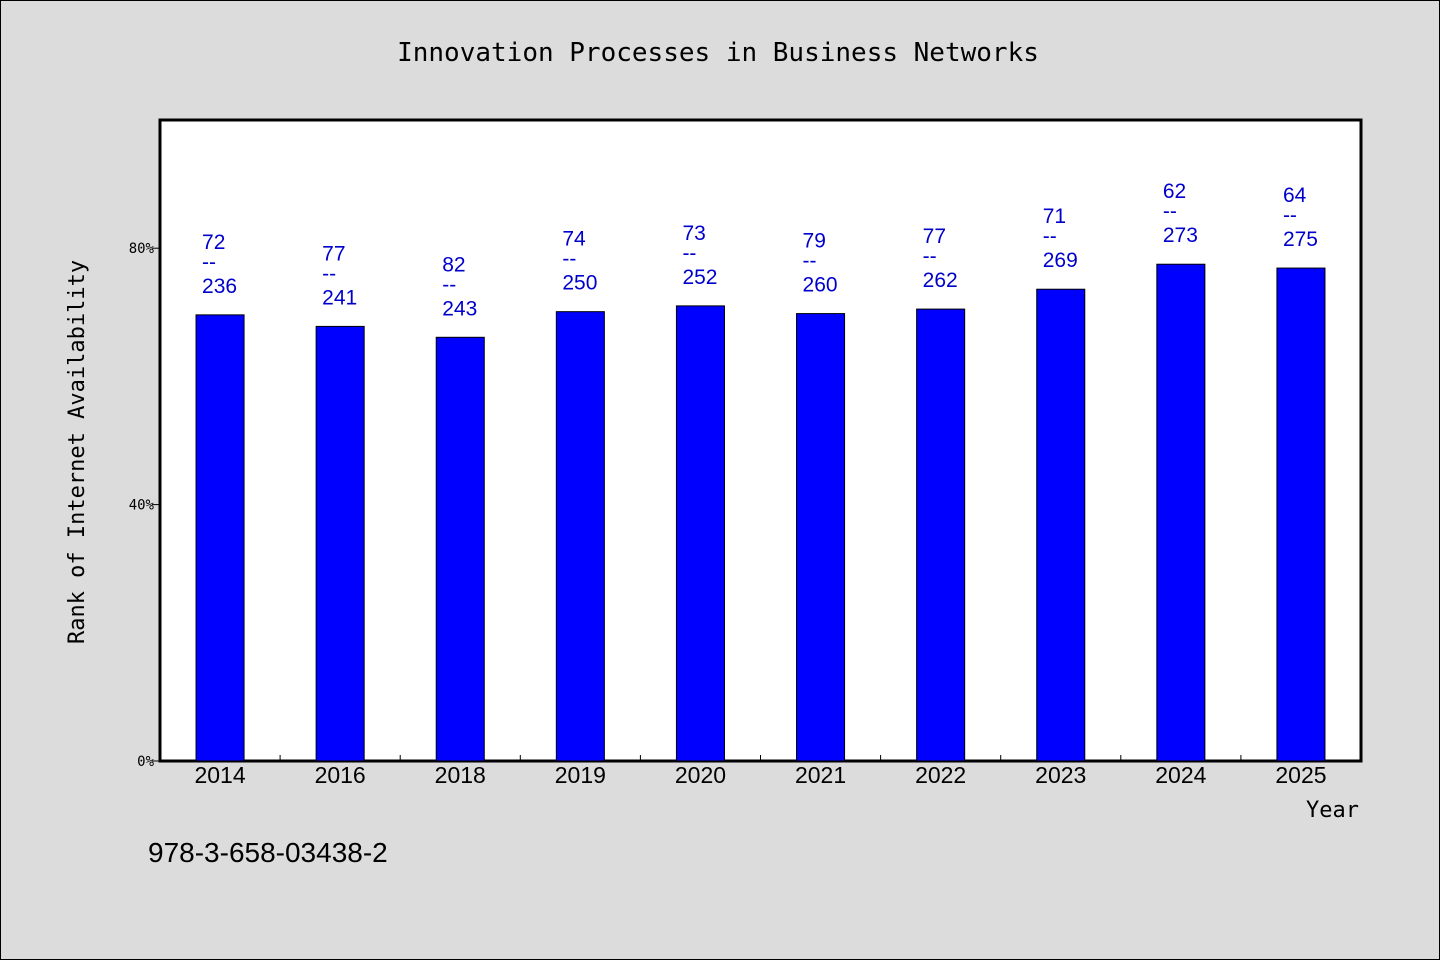  I want to click on data-label-bottom: 241, so click(339, 297).